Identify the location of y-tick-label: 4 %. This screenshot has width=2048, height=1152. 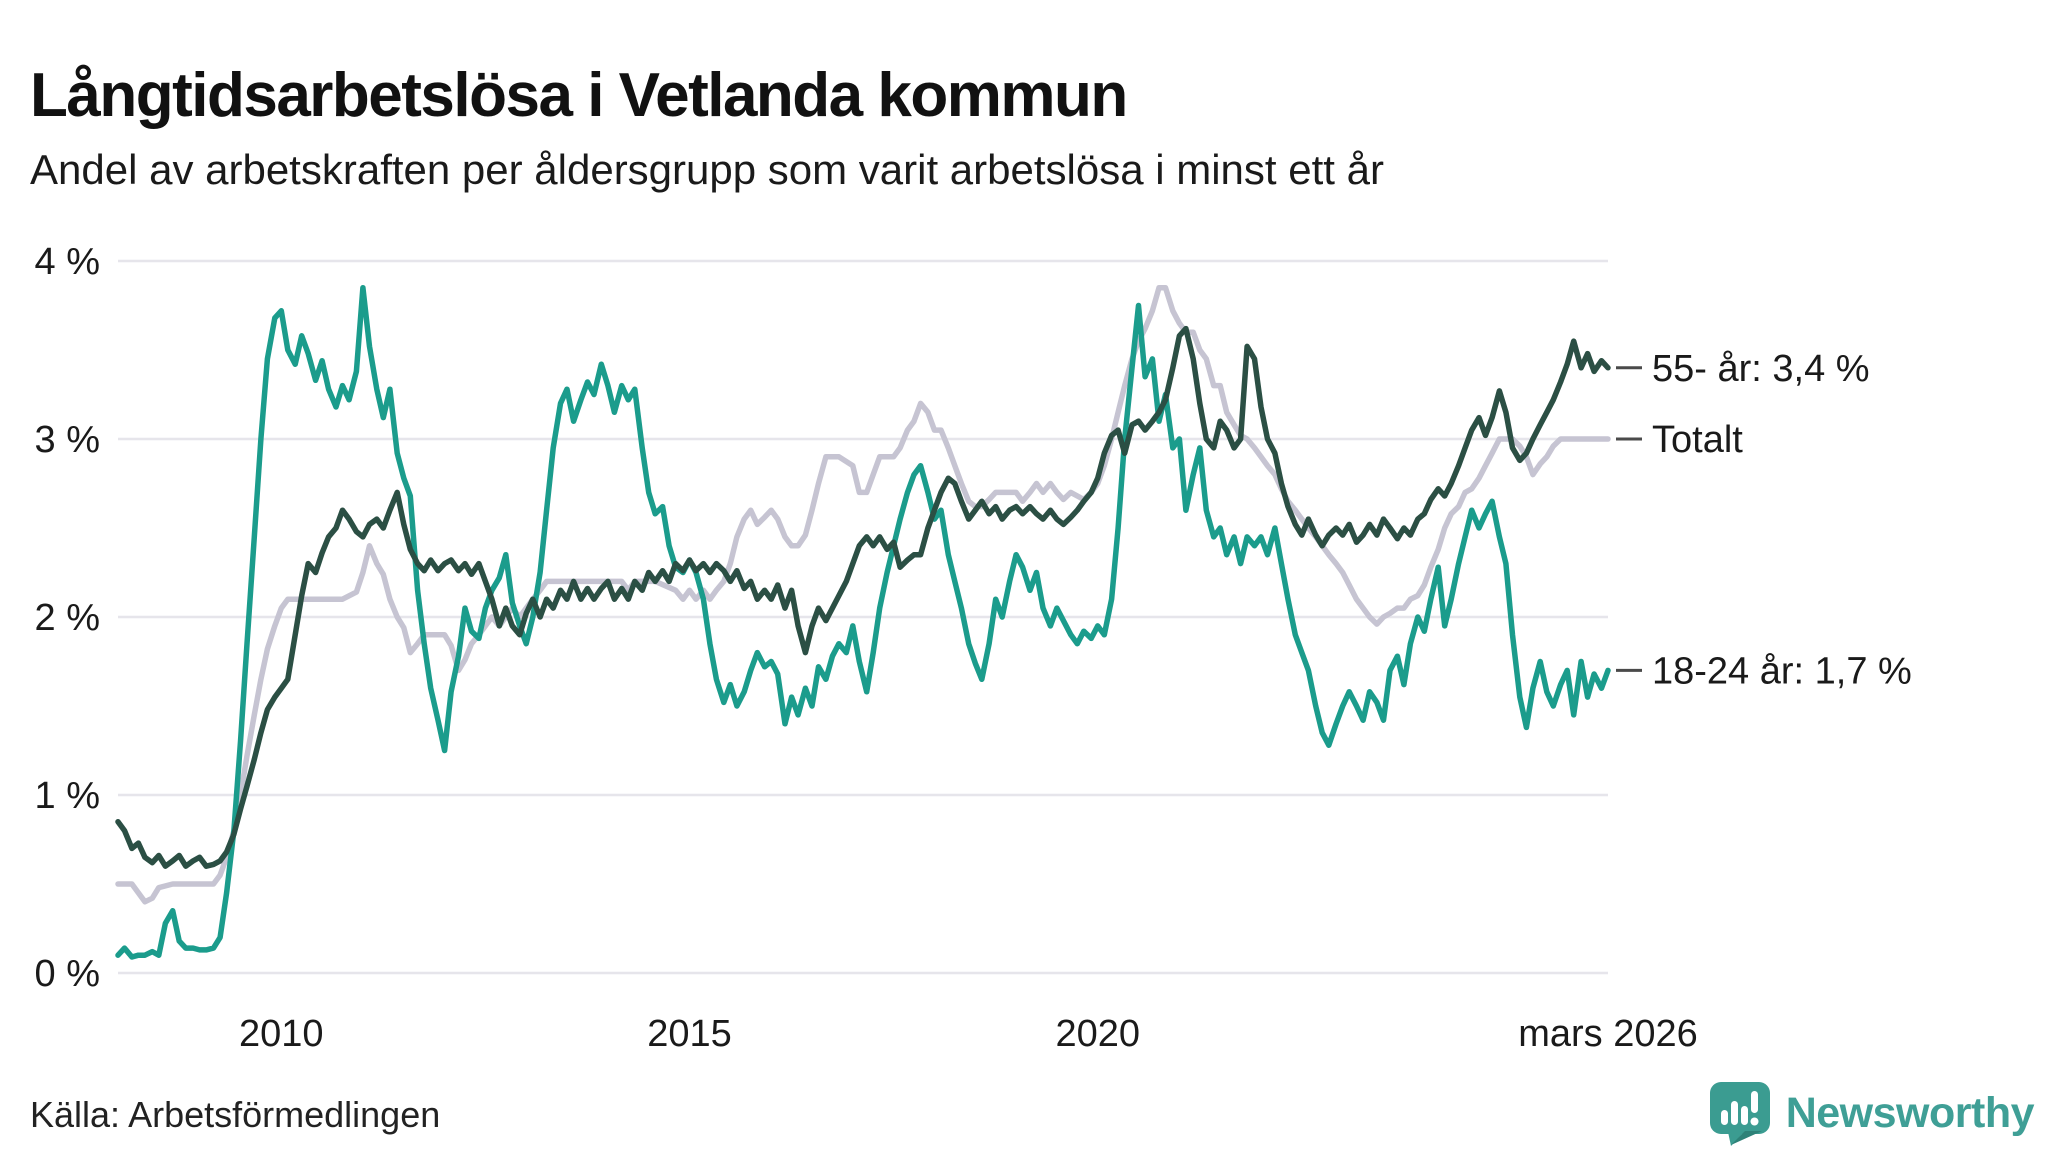
(67, 262).